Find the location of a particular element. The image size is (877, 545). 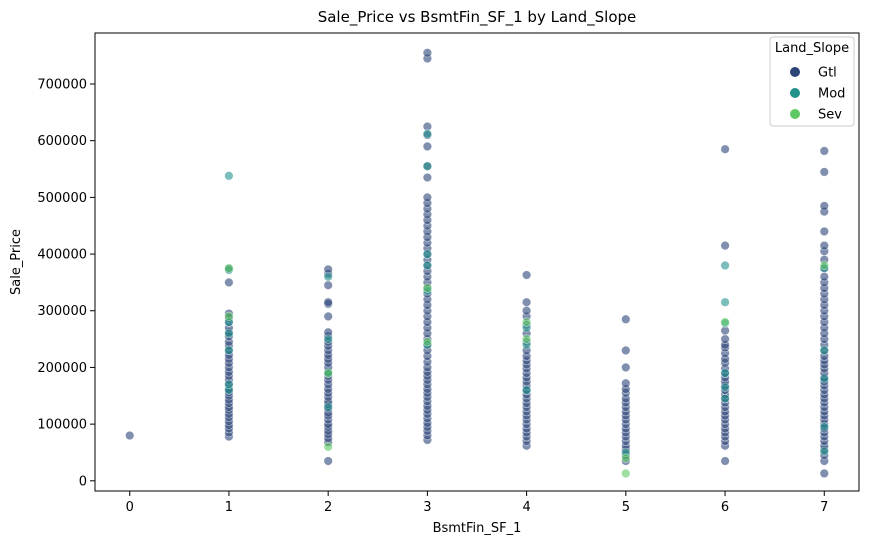

y-tick-label: 100000 is located at coordinates (62, 425).